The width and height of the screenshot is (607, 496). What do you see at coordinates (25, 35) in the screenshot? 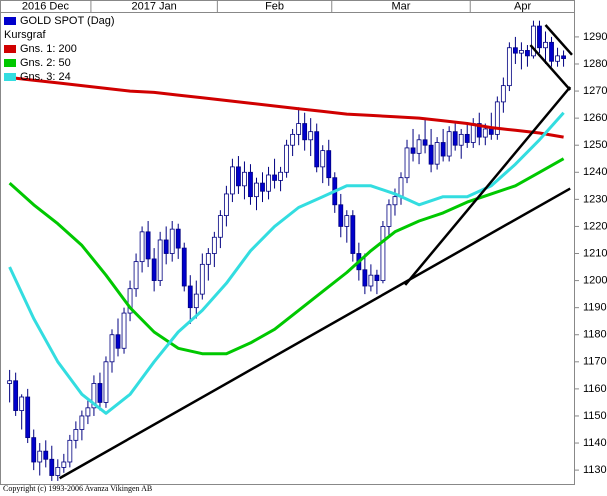
I see `legend-label: Kursgraf` at bounding box center [25, 35].